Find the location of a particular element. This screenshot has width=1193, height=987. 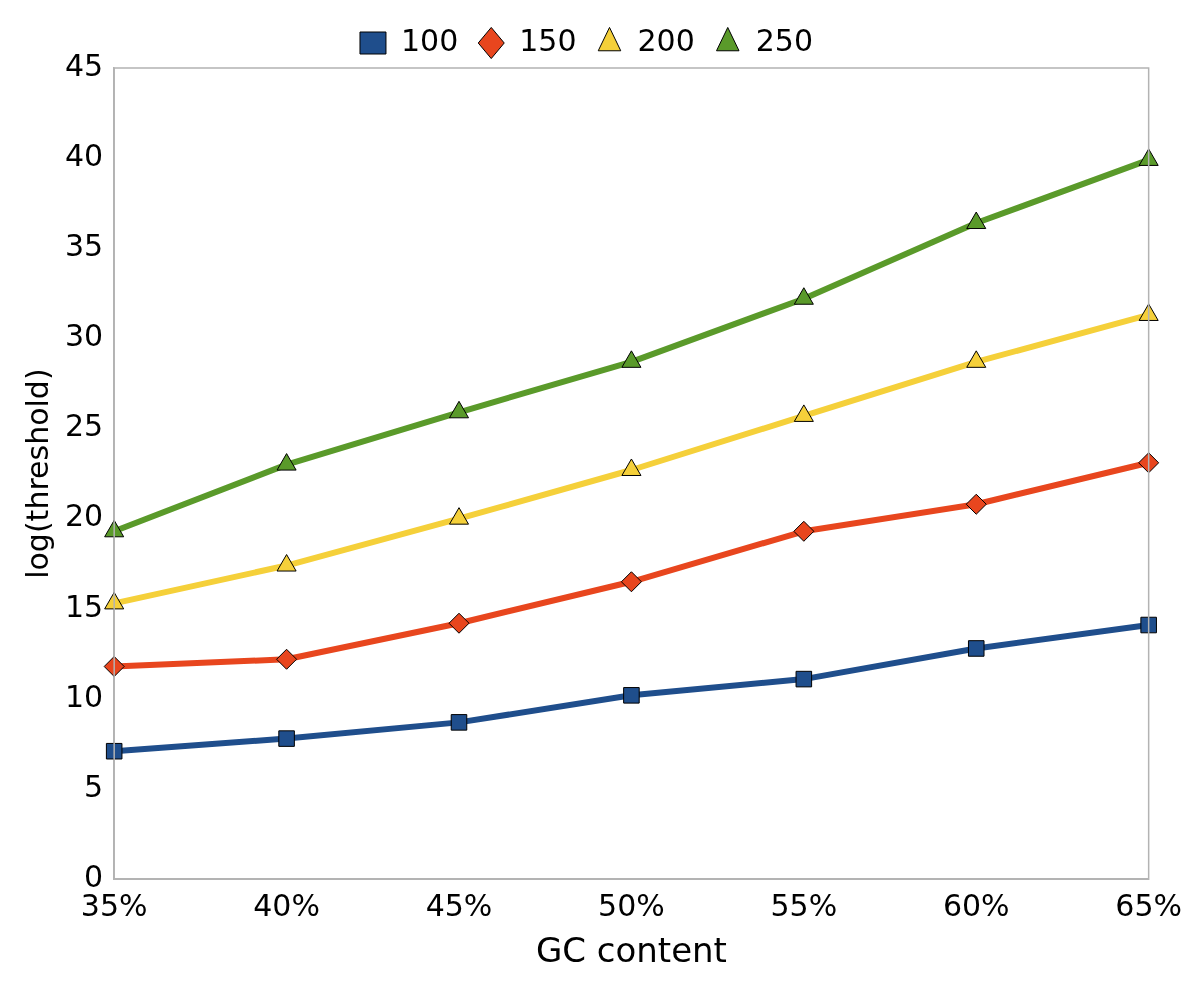

y-tick-label: 30 is located at coordinates (84, 336).